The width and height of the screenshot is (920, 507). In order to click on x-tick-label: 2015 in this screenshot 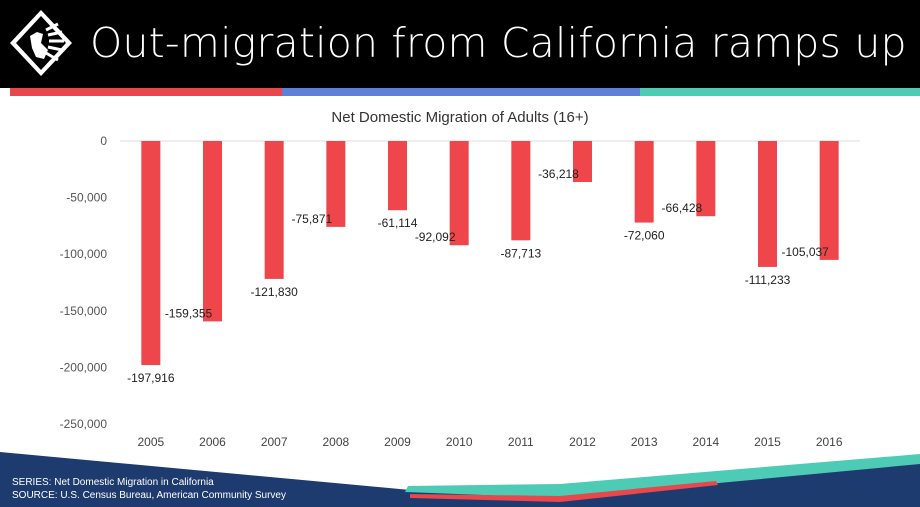, I will do `click(767, 442)`.